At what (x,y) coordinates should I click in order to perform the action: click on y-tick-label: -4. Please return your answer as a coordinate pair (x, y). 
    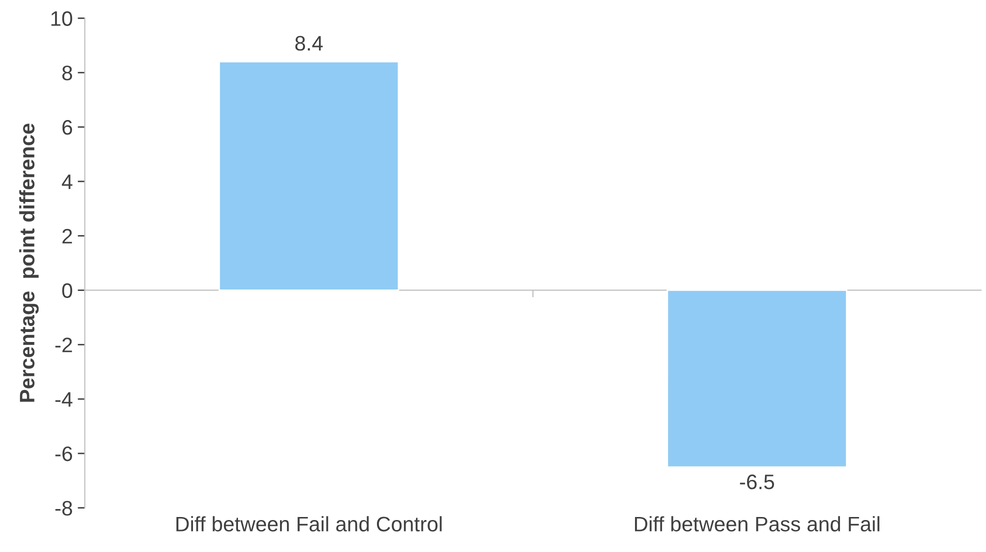
    Looking at the image, I should click on (63, 399).